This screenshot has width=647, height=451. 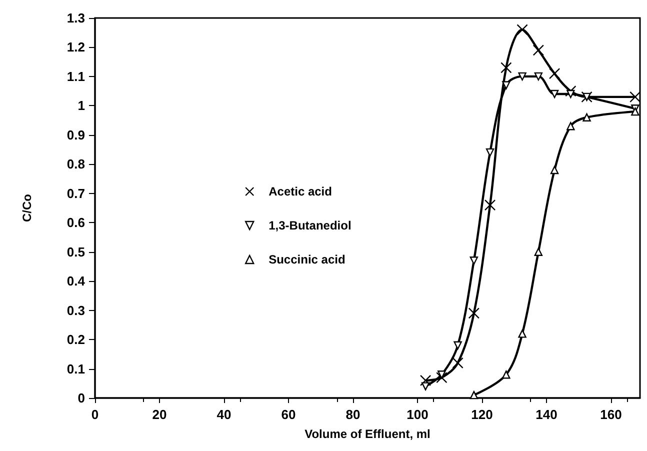 I want to click on y-tick-label: 1.1, so click(x=75, y=76).